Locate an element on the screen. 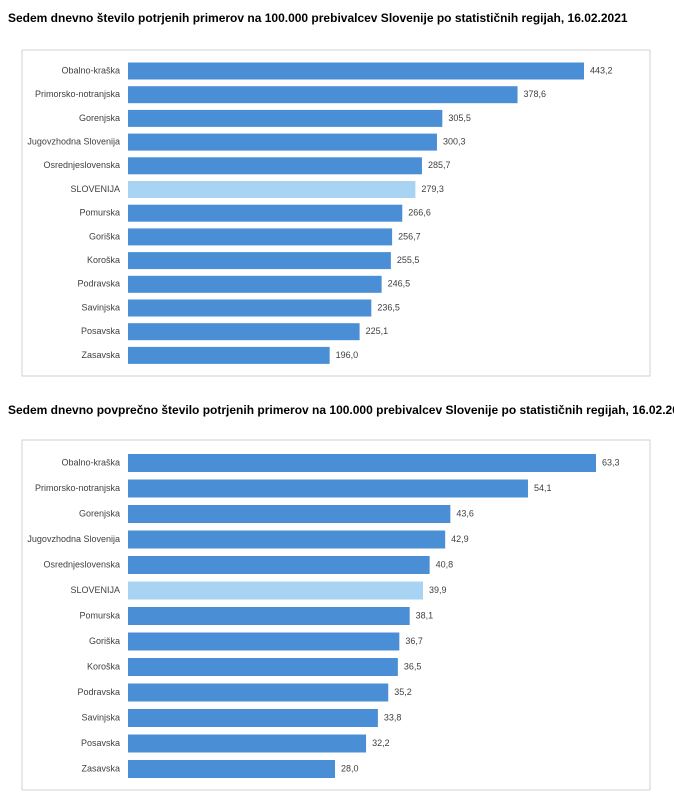 The width and height of the screenshot is (674, 805). value-label: 38,1 is located at coordinates (425, 615).